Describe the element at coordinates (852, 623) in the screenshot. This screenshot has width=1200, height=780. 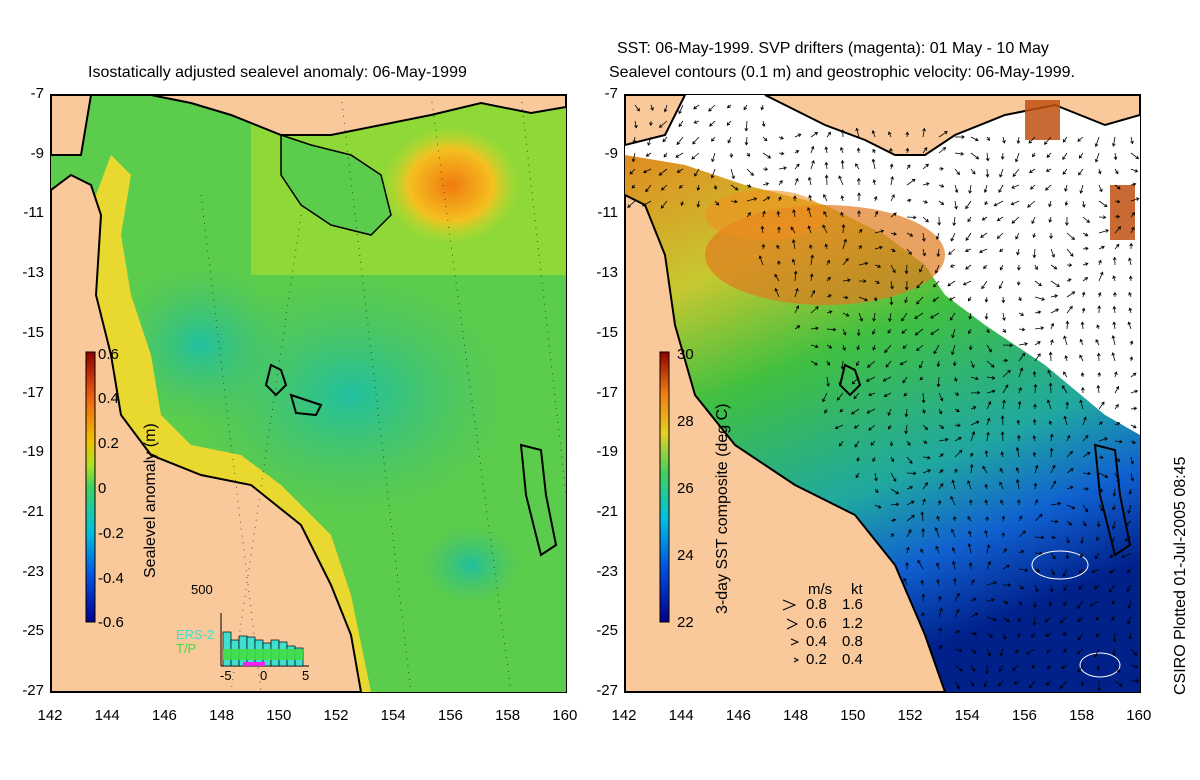
I see `velocity-legend-kt: 1.2` at that location.